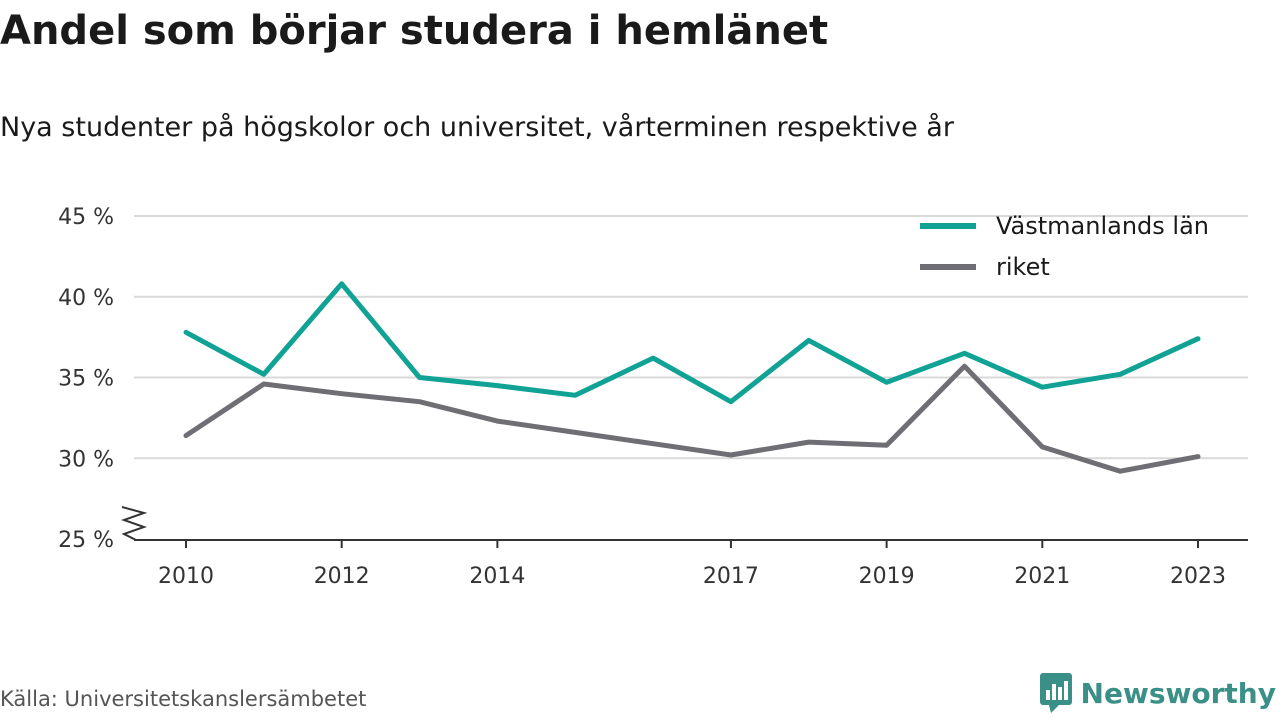  What do you see at coordinates (86, 298) in the screenshot?
I see `y-tick-label: 40 %` at bounding box center [86, 298].